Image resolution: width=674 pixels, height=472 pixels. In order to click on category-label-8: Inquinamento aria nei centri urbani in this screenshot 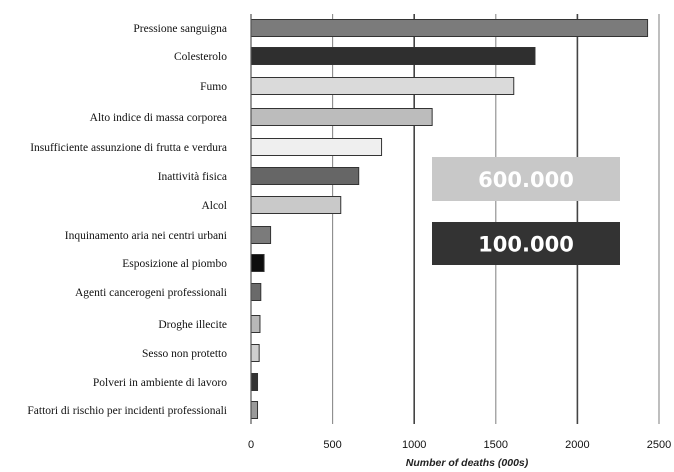, I will do `click(146, 236)`.